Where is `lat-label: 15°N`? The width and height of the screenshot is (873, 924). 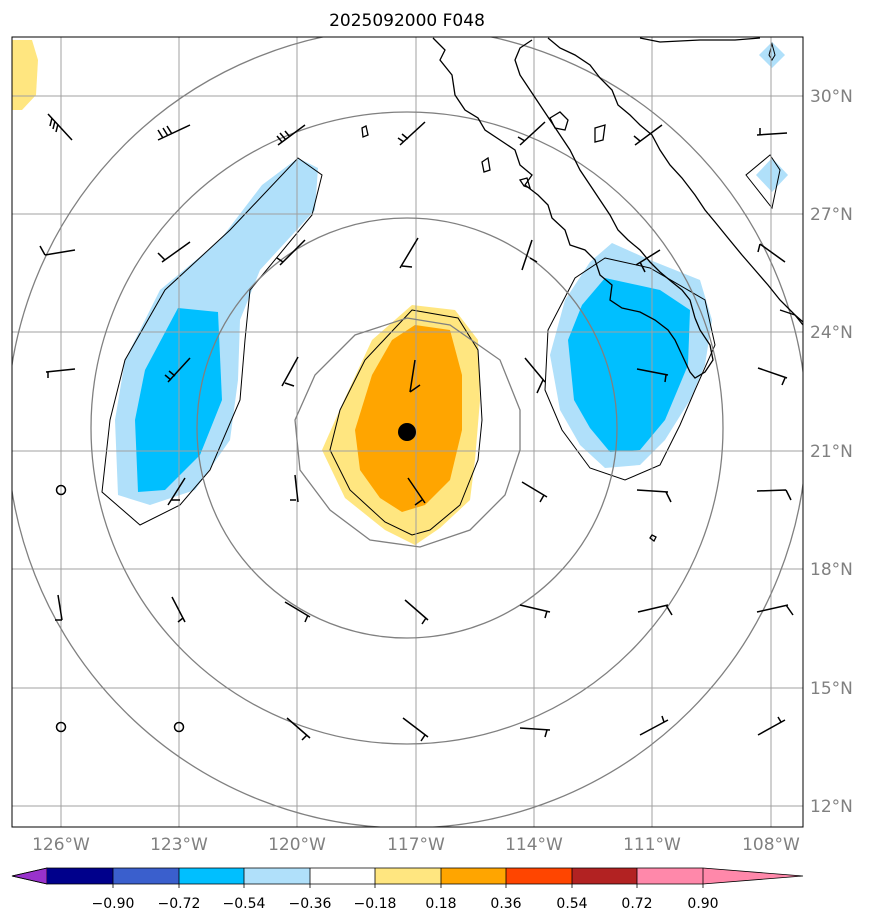
lat-label: 15°N is located at coordinates (831, 689).